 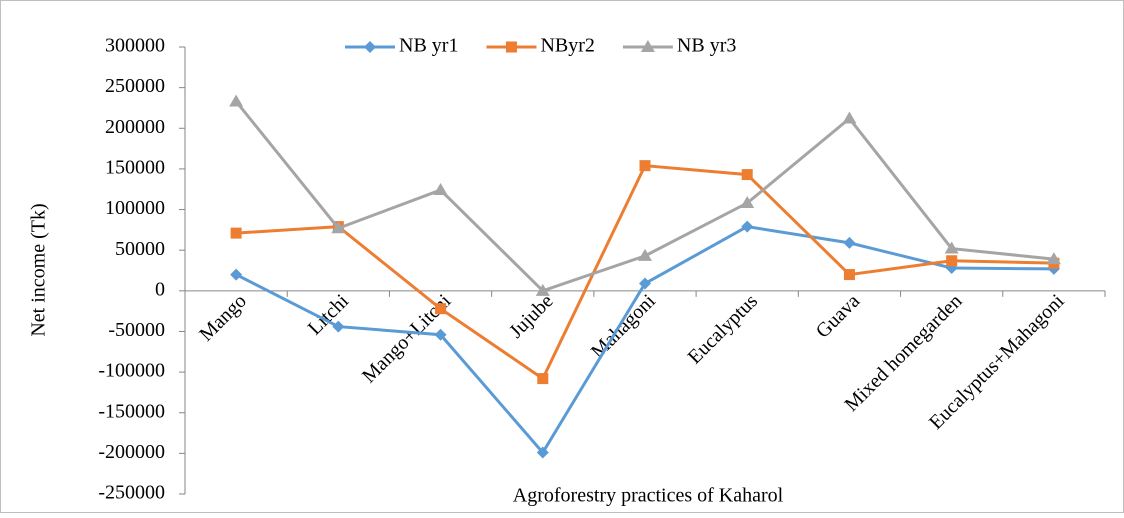 What do you see at coordinates (131, 371) in the screenshot?
I see `y-tick-label: -100000` at bounding box center [131, 371].